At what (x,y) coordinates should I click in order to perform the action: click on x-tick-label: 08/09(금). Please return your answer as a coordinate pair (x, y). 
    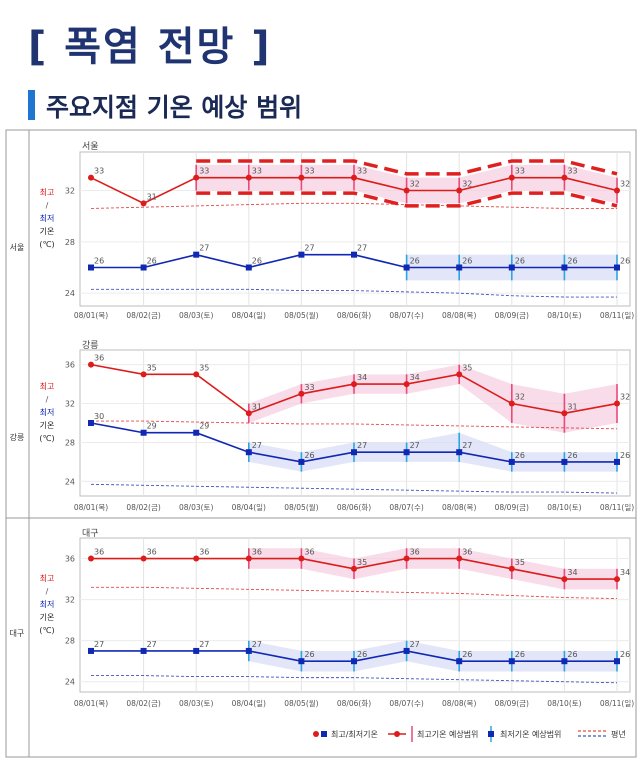
    Looking at the image, I should click on (512, 315).